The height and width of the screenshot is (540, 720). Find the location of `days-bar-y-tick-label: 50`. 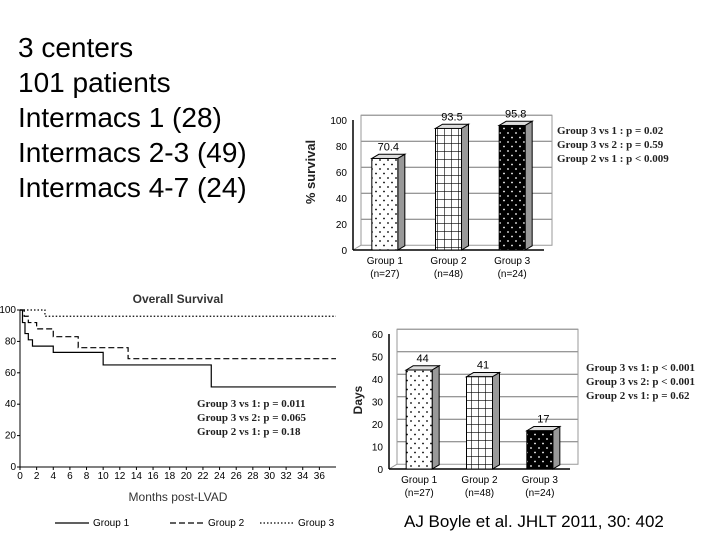

days-bar-y-tick-label: 50 is located at coordinates (378, 358).